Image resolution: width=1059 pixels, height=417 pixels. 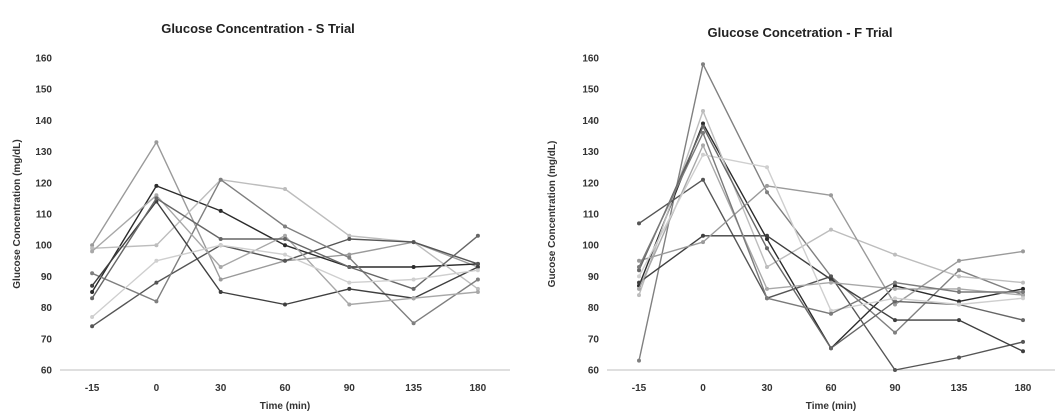 What do you see at coordinates (594, 308) in the screenshot?
I see `chart-1-y-tick-label: 80` at bounding box center [594, 308].